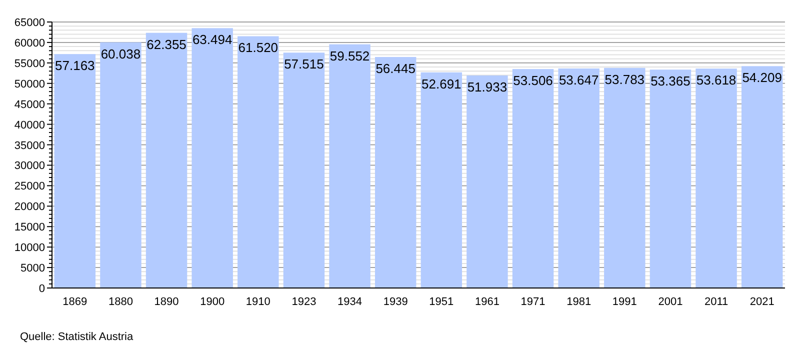 The image size is (800, 350). I want to click on y-tick-label: 10000, so click(29, 248).